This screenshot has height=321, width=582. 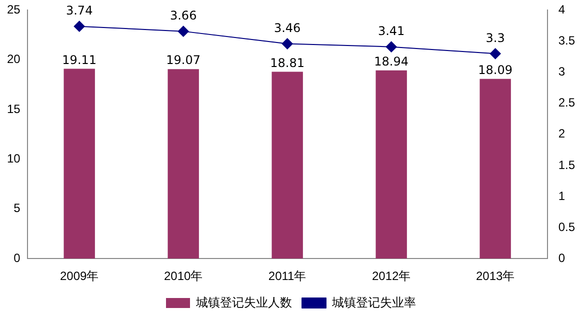 I want to click on x-tick-label: 2013年, so click(x=495, y=276).